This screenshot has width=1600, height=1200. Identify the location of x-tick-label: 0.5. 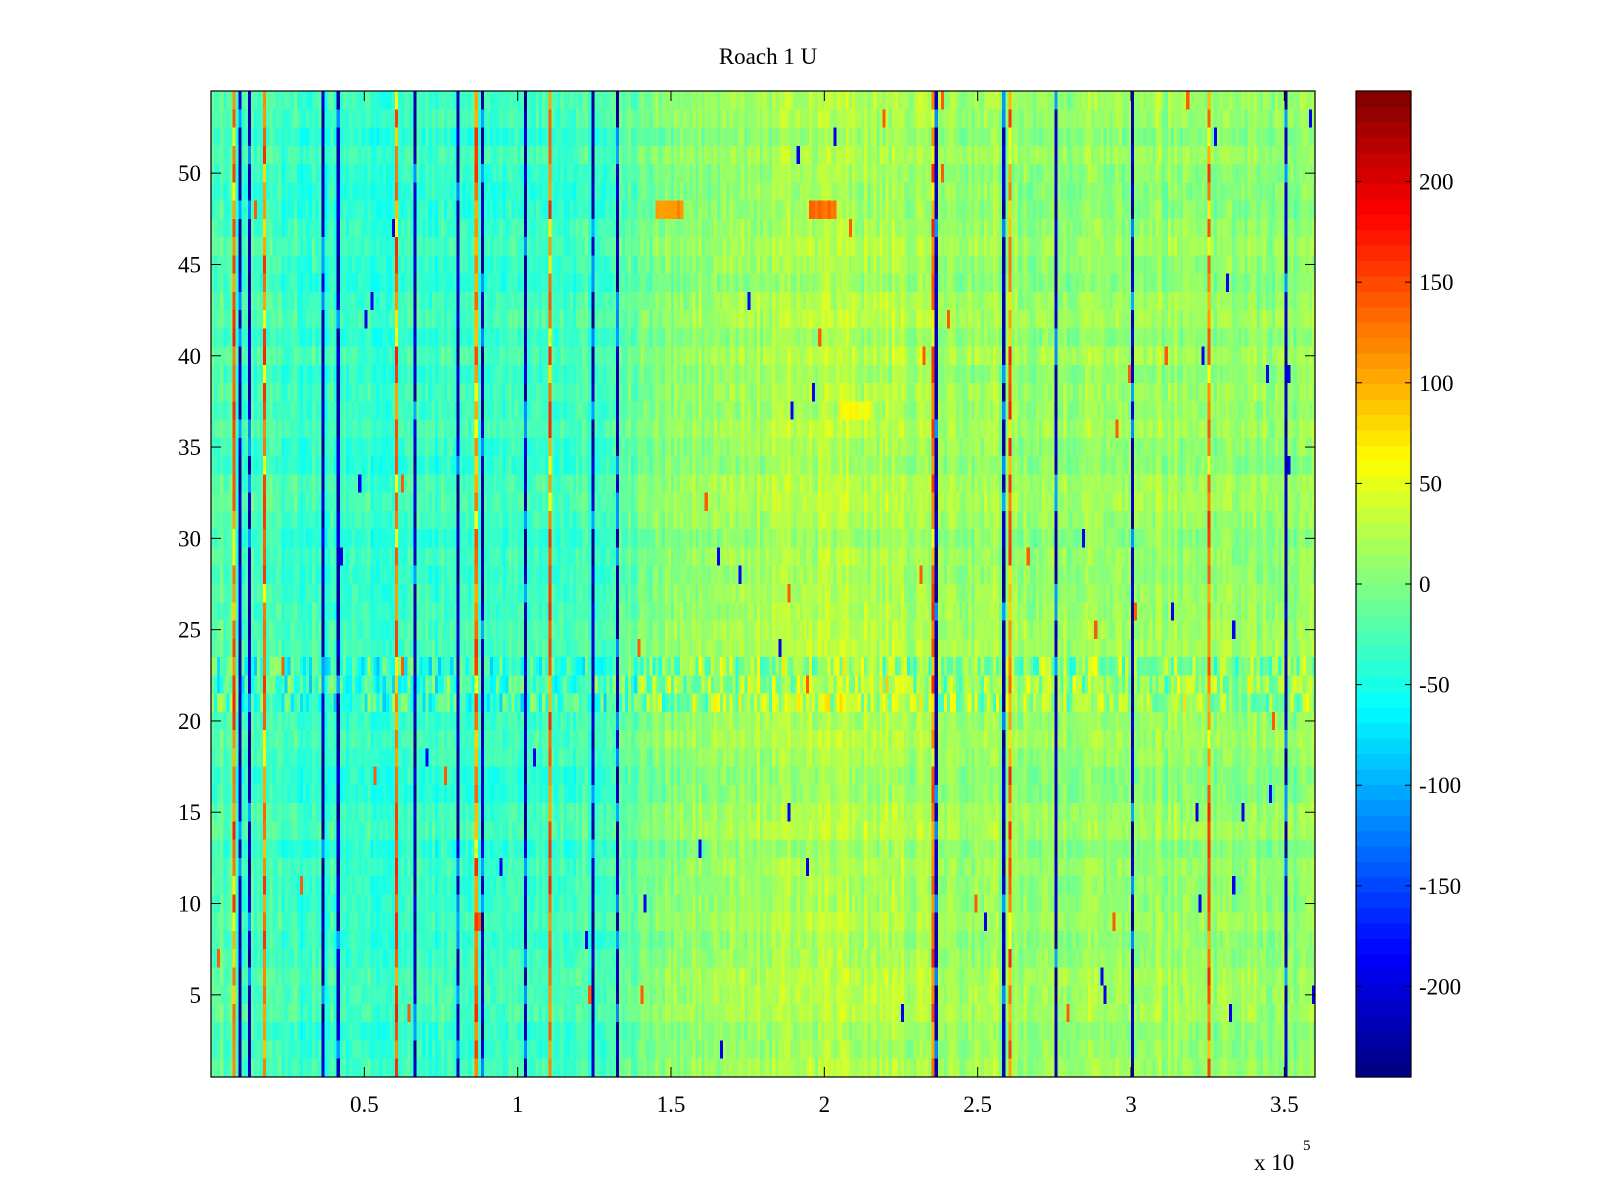
(364, 1104).